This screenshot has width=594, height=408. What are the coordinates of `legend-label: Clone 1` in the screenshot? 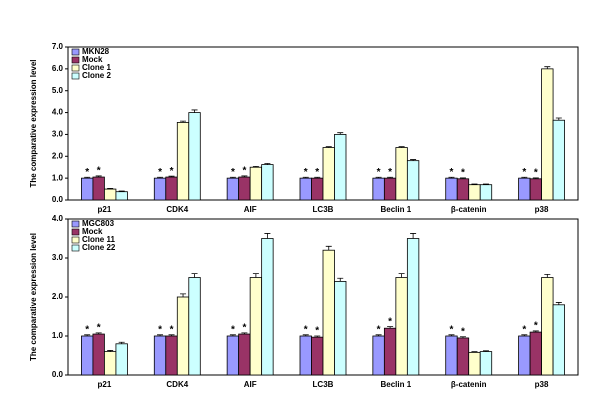 It's located at (96, 67).